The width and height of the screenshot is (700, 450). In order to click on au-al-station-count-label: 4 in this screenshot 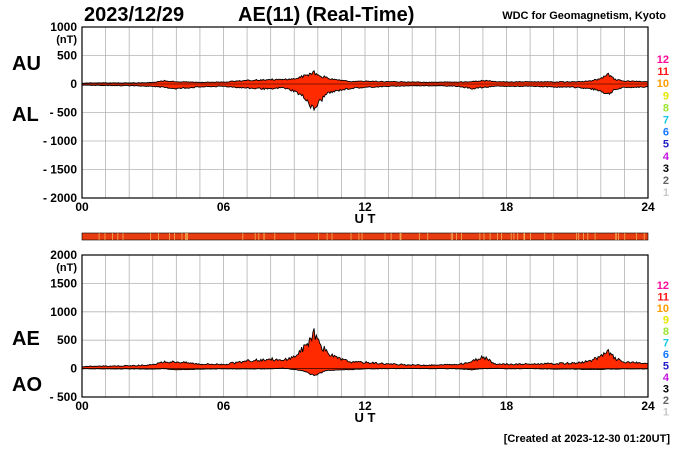, I will do `click(666, 157)`.